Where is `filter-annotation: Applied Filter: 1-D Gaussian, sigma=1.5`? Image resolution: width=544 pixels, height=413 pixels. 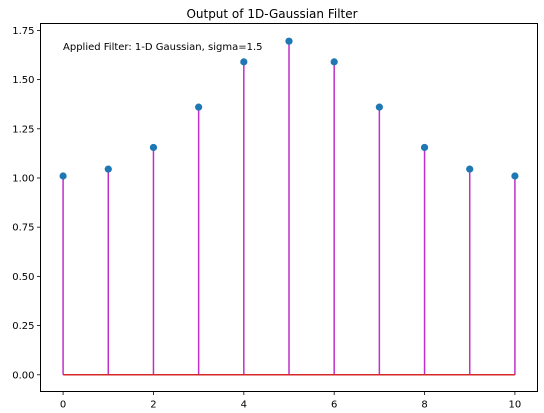
filter-annotation: Applied Filter: 1-D Gaussian, sigma=1.5 is located at coordinates (162, 47).